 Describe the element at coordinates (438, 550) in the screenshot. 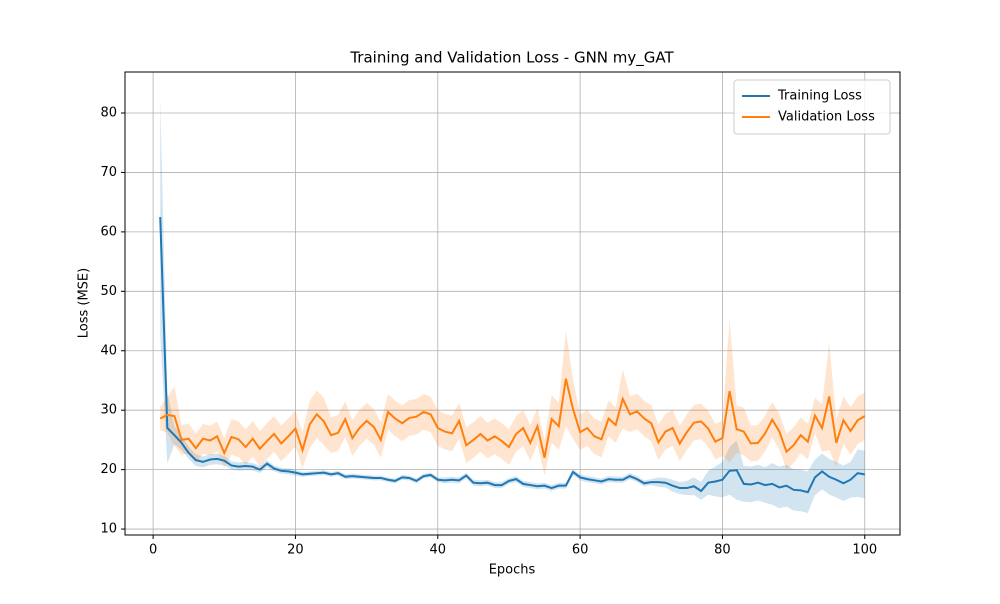

I see `x-tick-label: 40` at that location.